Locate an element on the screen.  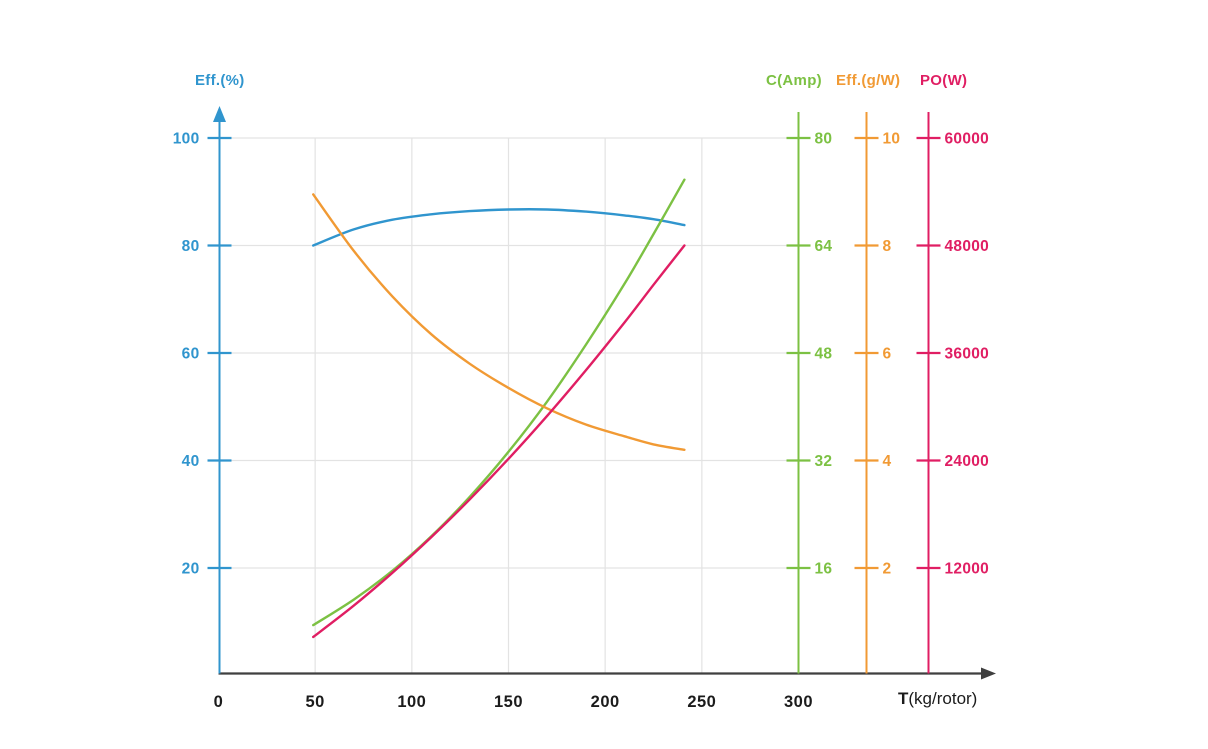
series-eff_gw-line is located at coordinates (499, 322).